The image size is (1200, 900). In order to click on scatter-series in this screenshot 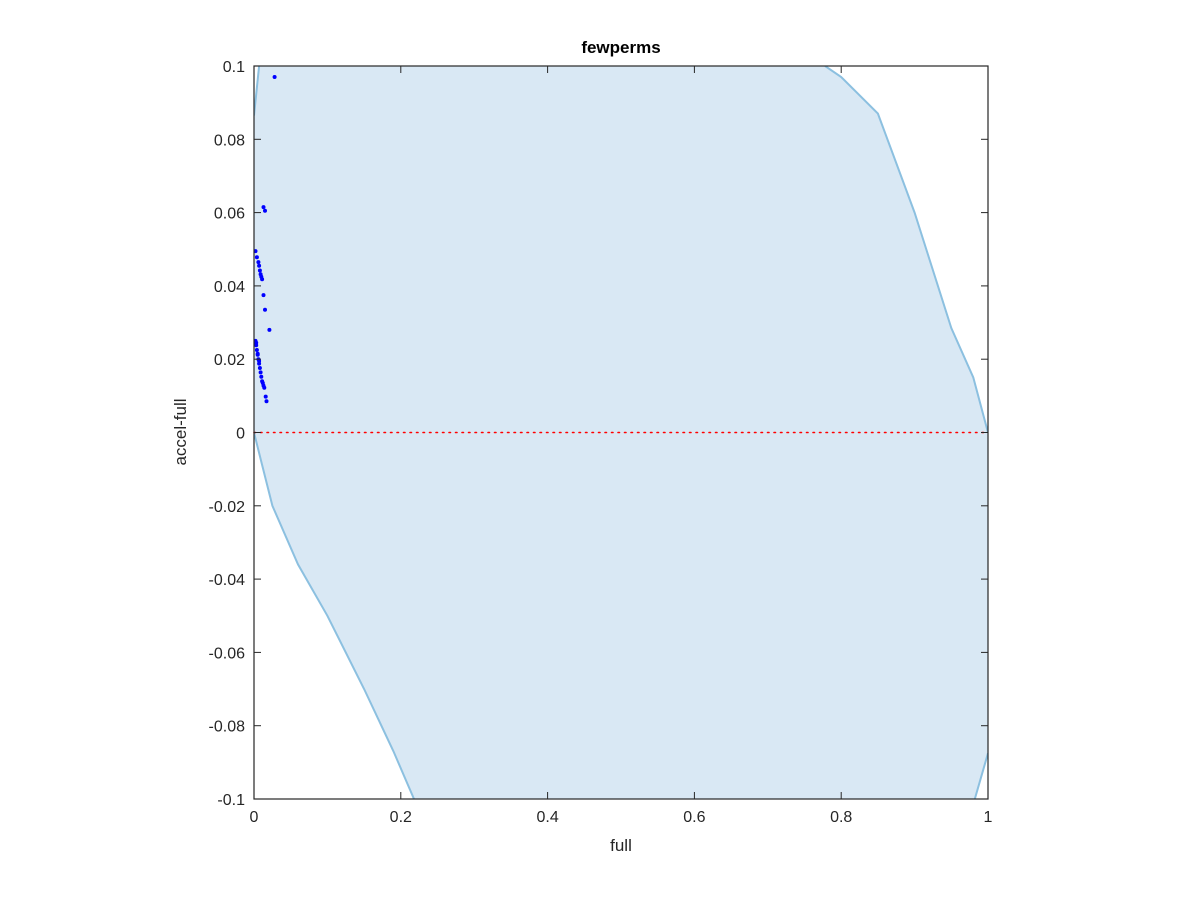, I will do `click(265, 239)`.